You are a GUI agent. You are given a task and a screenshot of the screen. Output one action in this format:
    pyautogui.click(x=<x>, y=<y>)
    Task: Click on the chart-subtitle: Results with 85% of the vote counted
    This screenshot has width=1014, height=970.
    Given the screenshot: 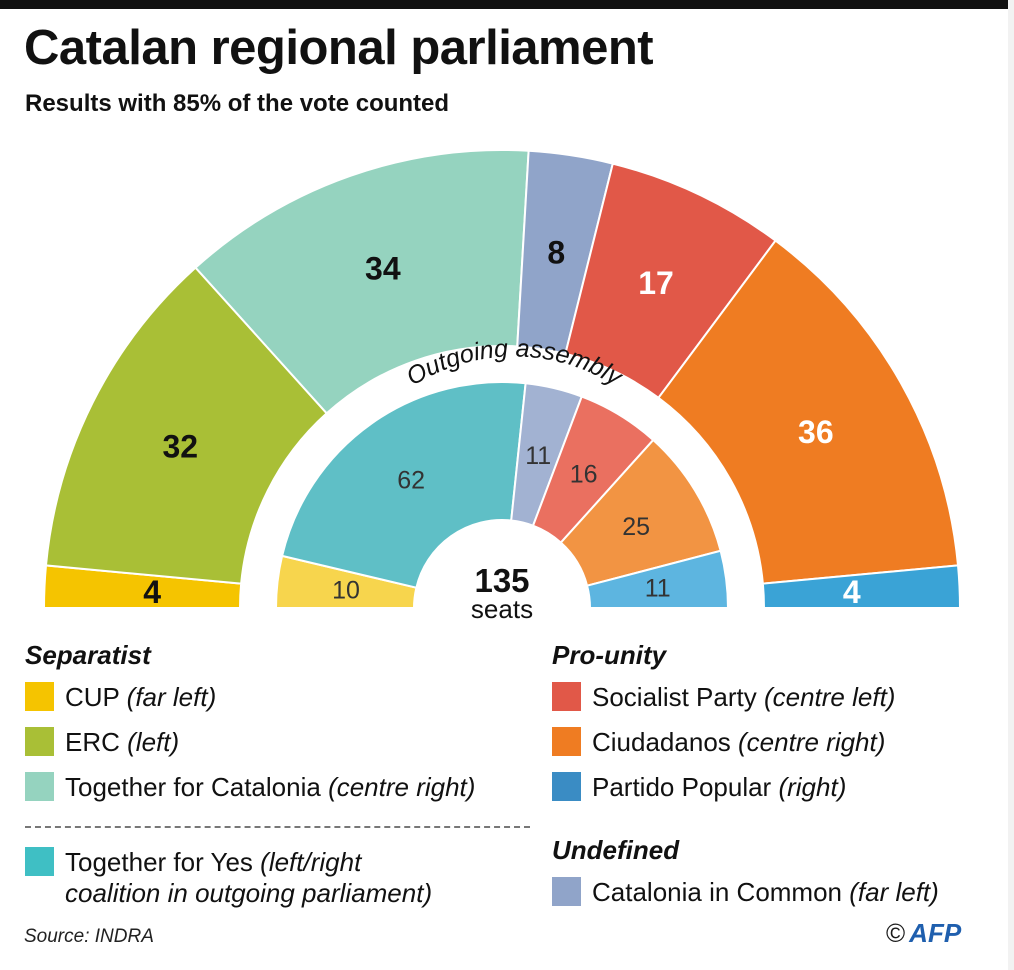 What is the action you would take?
    pyautogui.click(x=237, y=103)
    